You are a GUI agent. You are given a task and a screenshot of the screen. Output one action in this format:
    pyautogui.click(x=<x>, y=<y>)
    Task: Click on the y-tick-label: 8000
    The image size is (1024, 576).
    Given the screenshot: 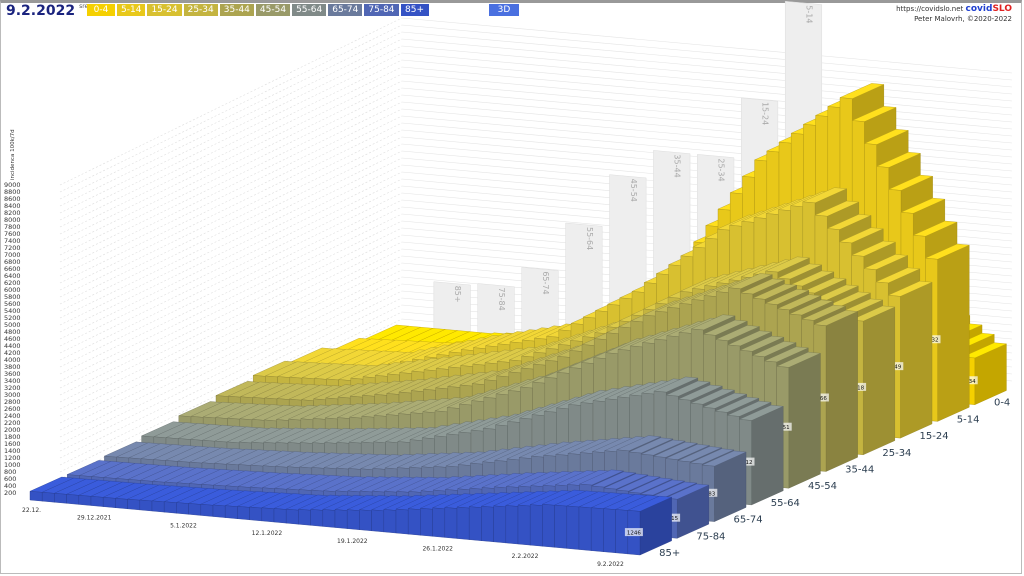 What is the action you would take?
    pyautogui.click(x=12, y=220)
    